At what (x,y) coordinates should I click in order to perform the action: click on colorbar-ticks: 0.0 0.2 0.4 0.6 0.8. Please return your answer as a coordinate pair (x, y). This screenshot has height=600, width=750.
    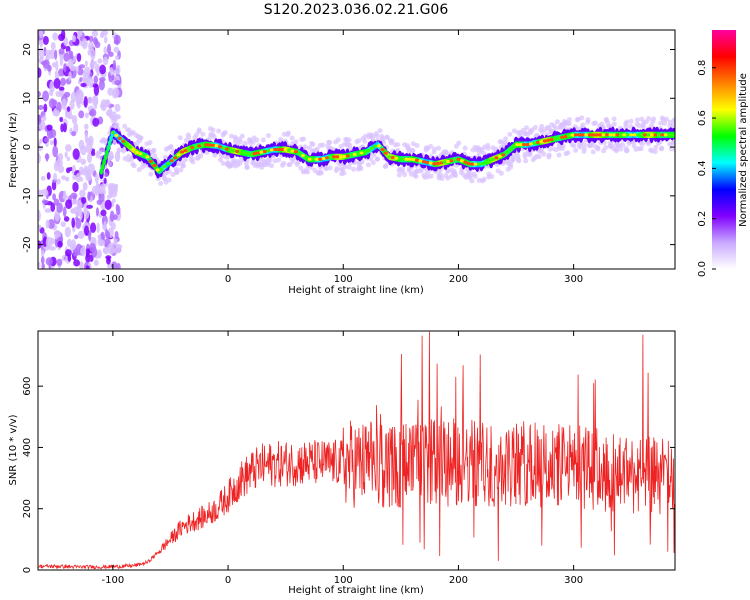
    Looking at the image, I should click on (706, 168).